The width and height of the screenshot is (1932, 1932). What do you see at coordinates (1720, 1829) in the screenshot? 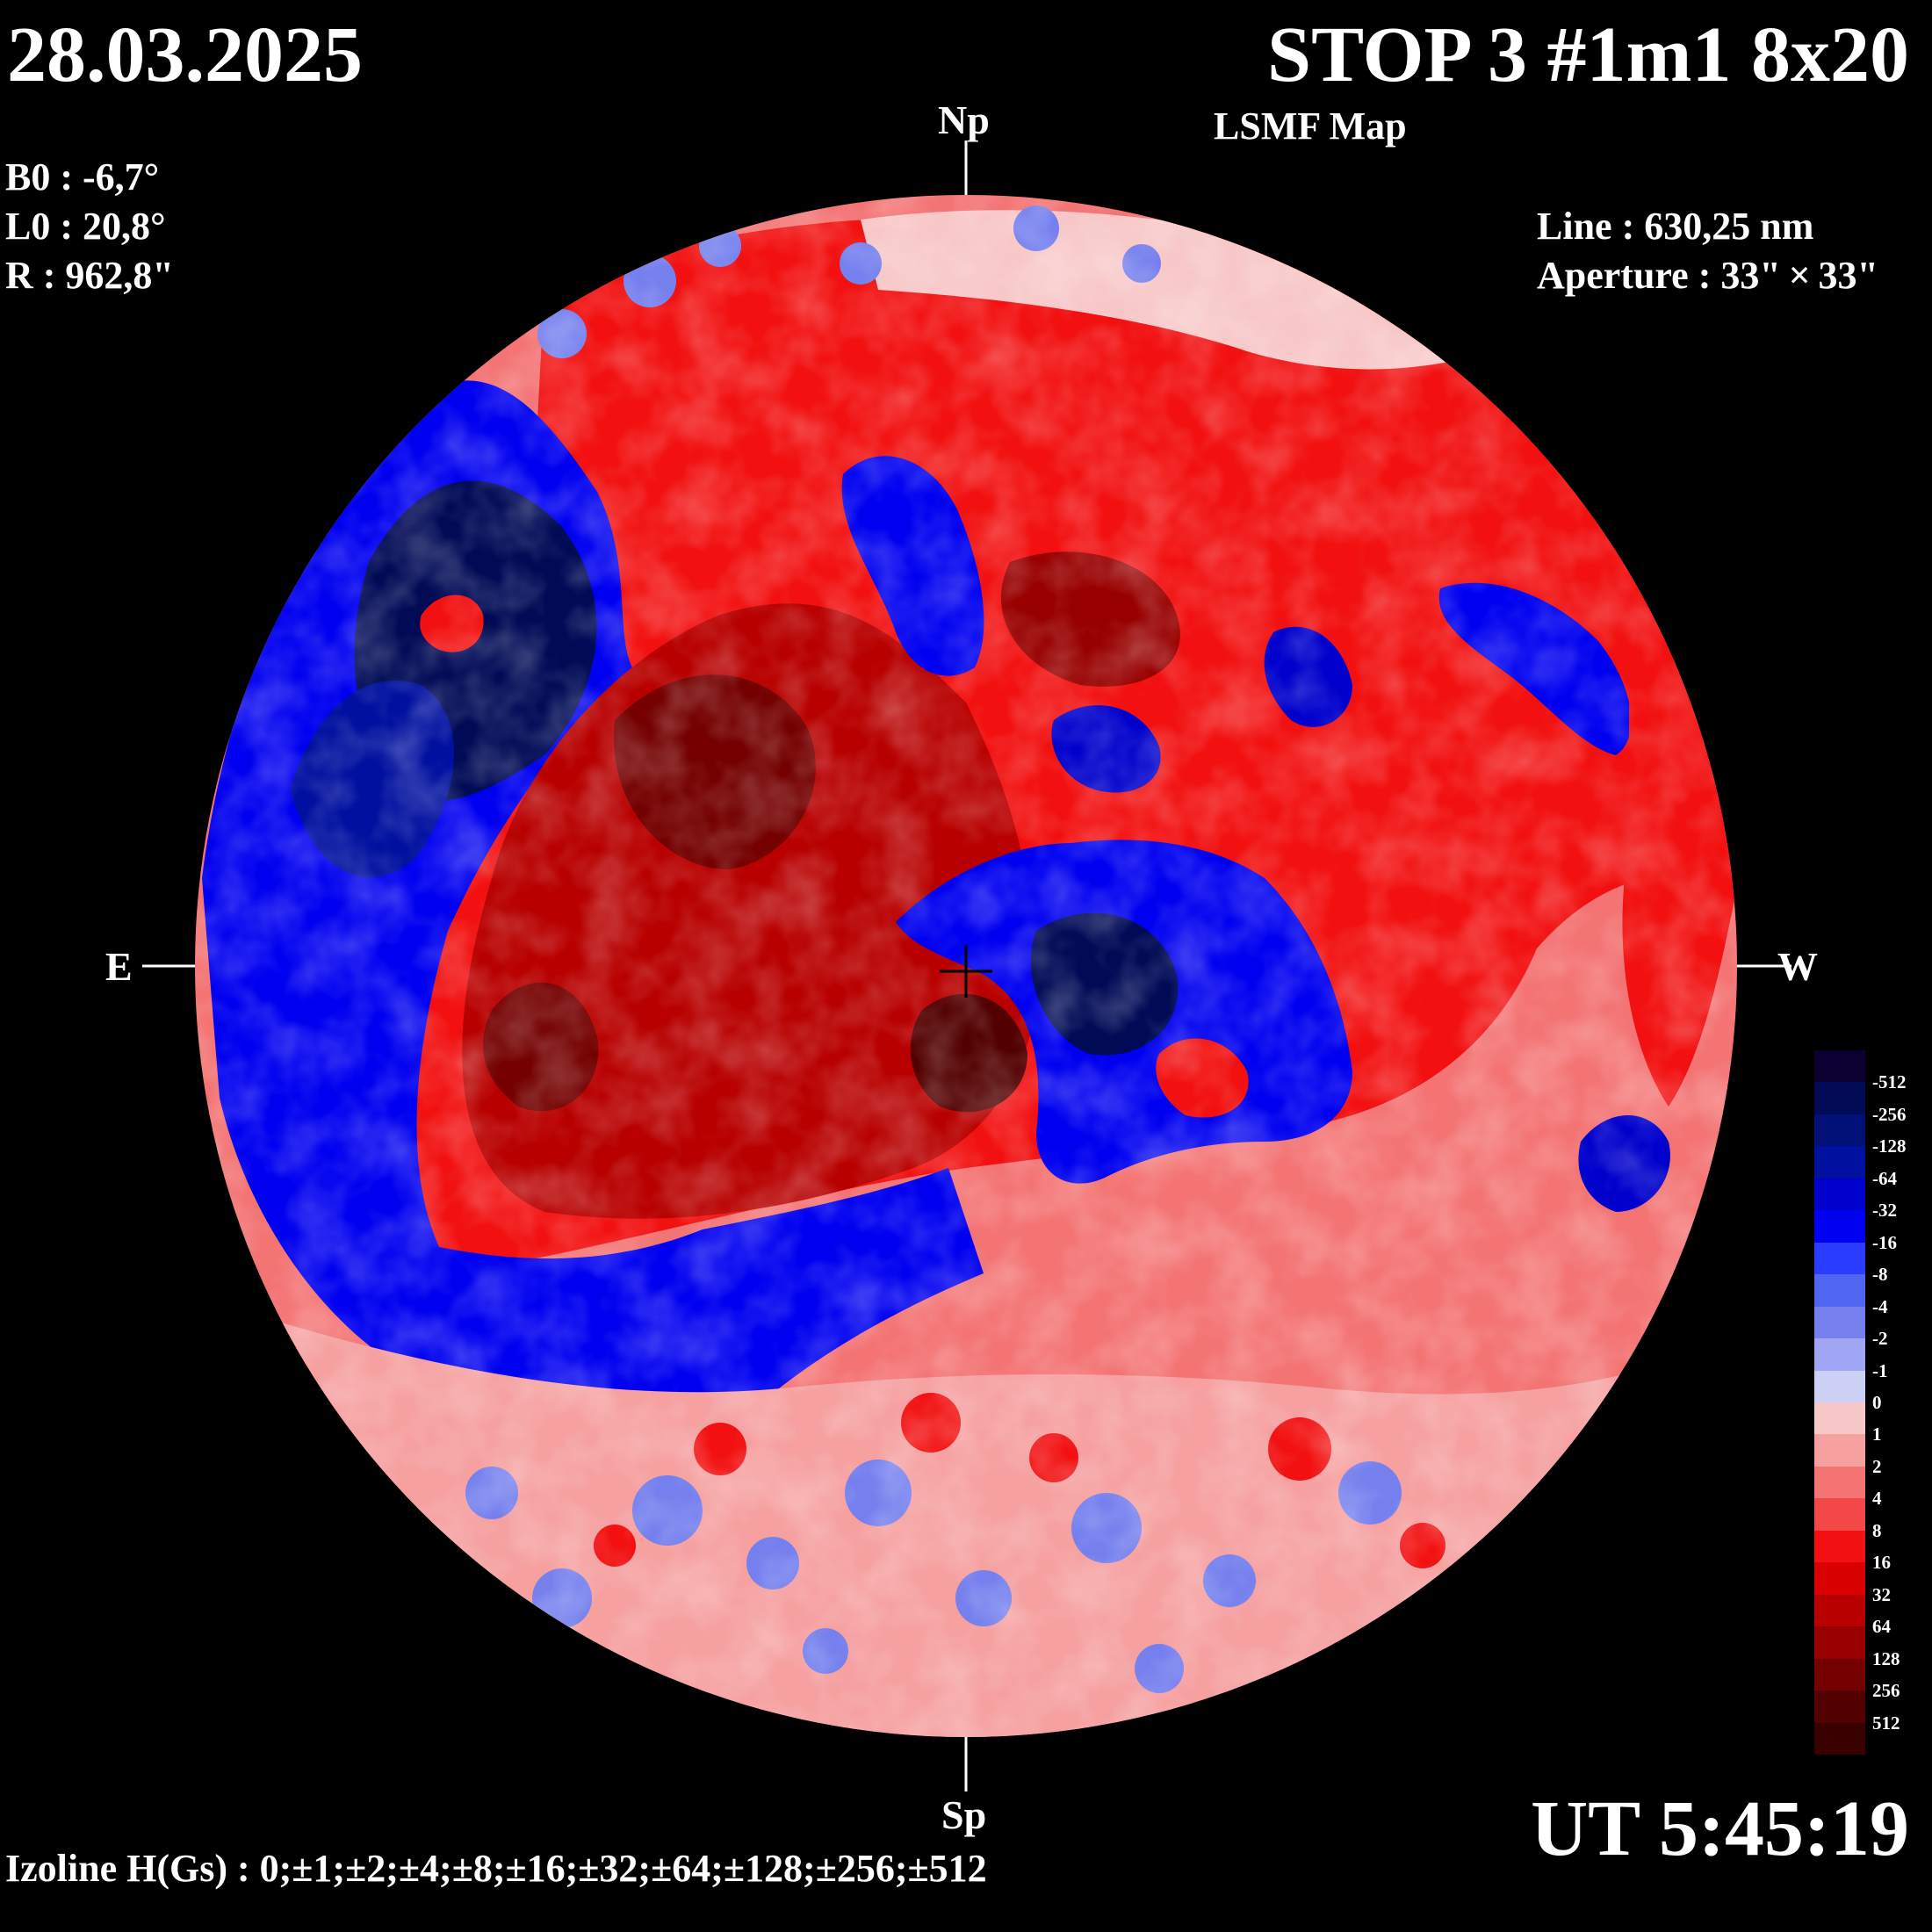
I see `observation-time: UT 5:45:19` at bounding box center [1720, 1829].